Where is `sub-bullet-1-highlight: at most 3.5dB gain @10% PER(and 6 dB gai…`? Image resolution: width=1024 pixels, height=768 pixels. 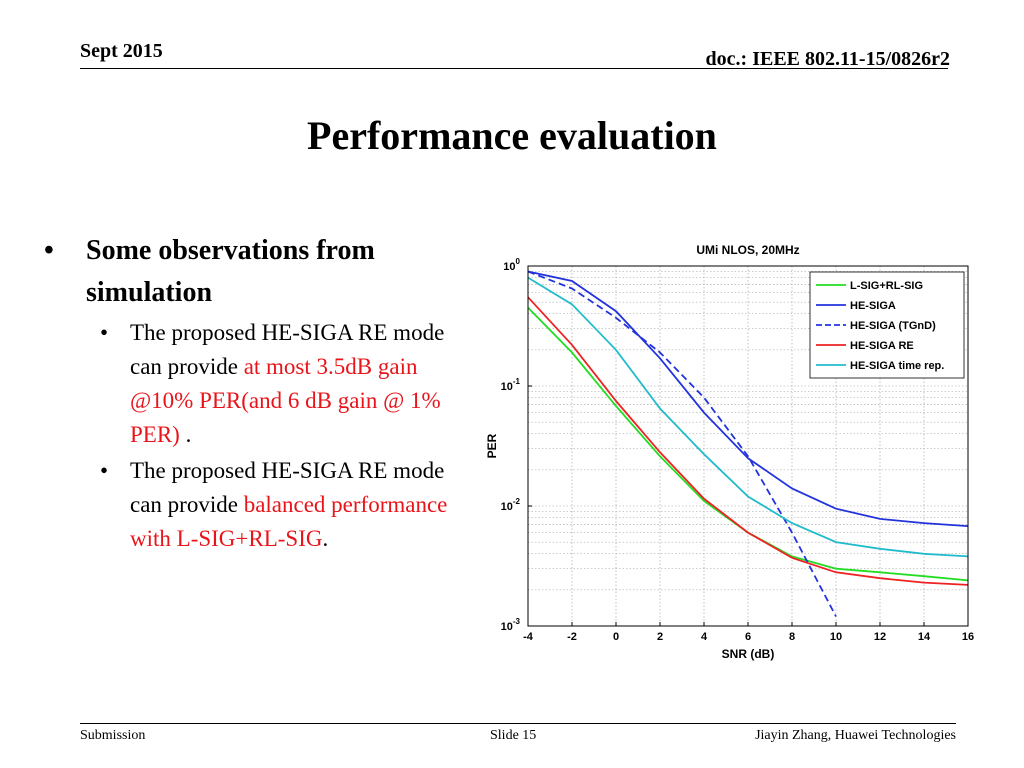 sub-bullet-1-highlight: at most 3.5dB gain @10% PER(and 6 dB gai… is located at coordinates (285, 400).